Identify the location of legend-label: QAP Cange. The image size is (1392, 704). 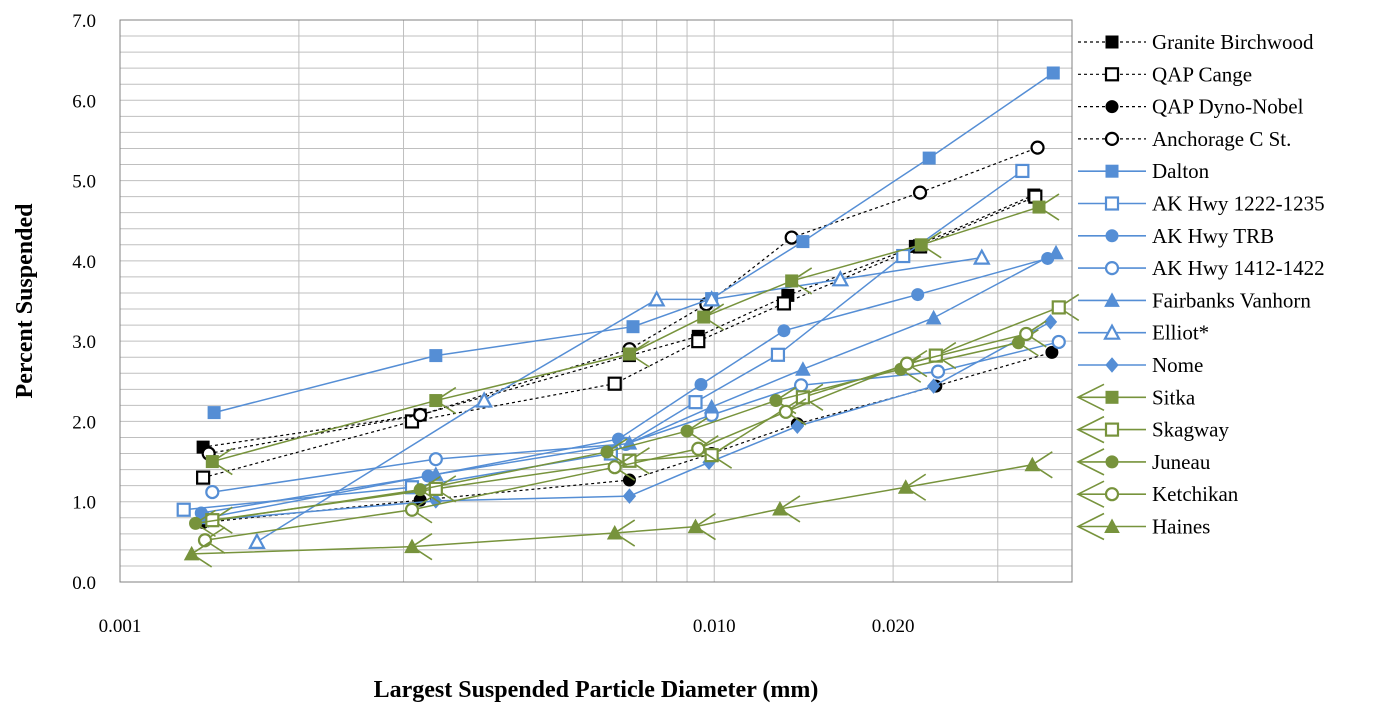
(1202, 74).